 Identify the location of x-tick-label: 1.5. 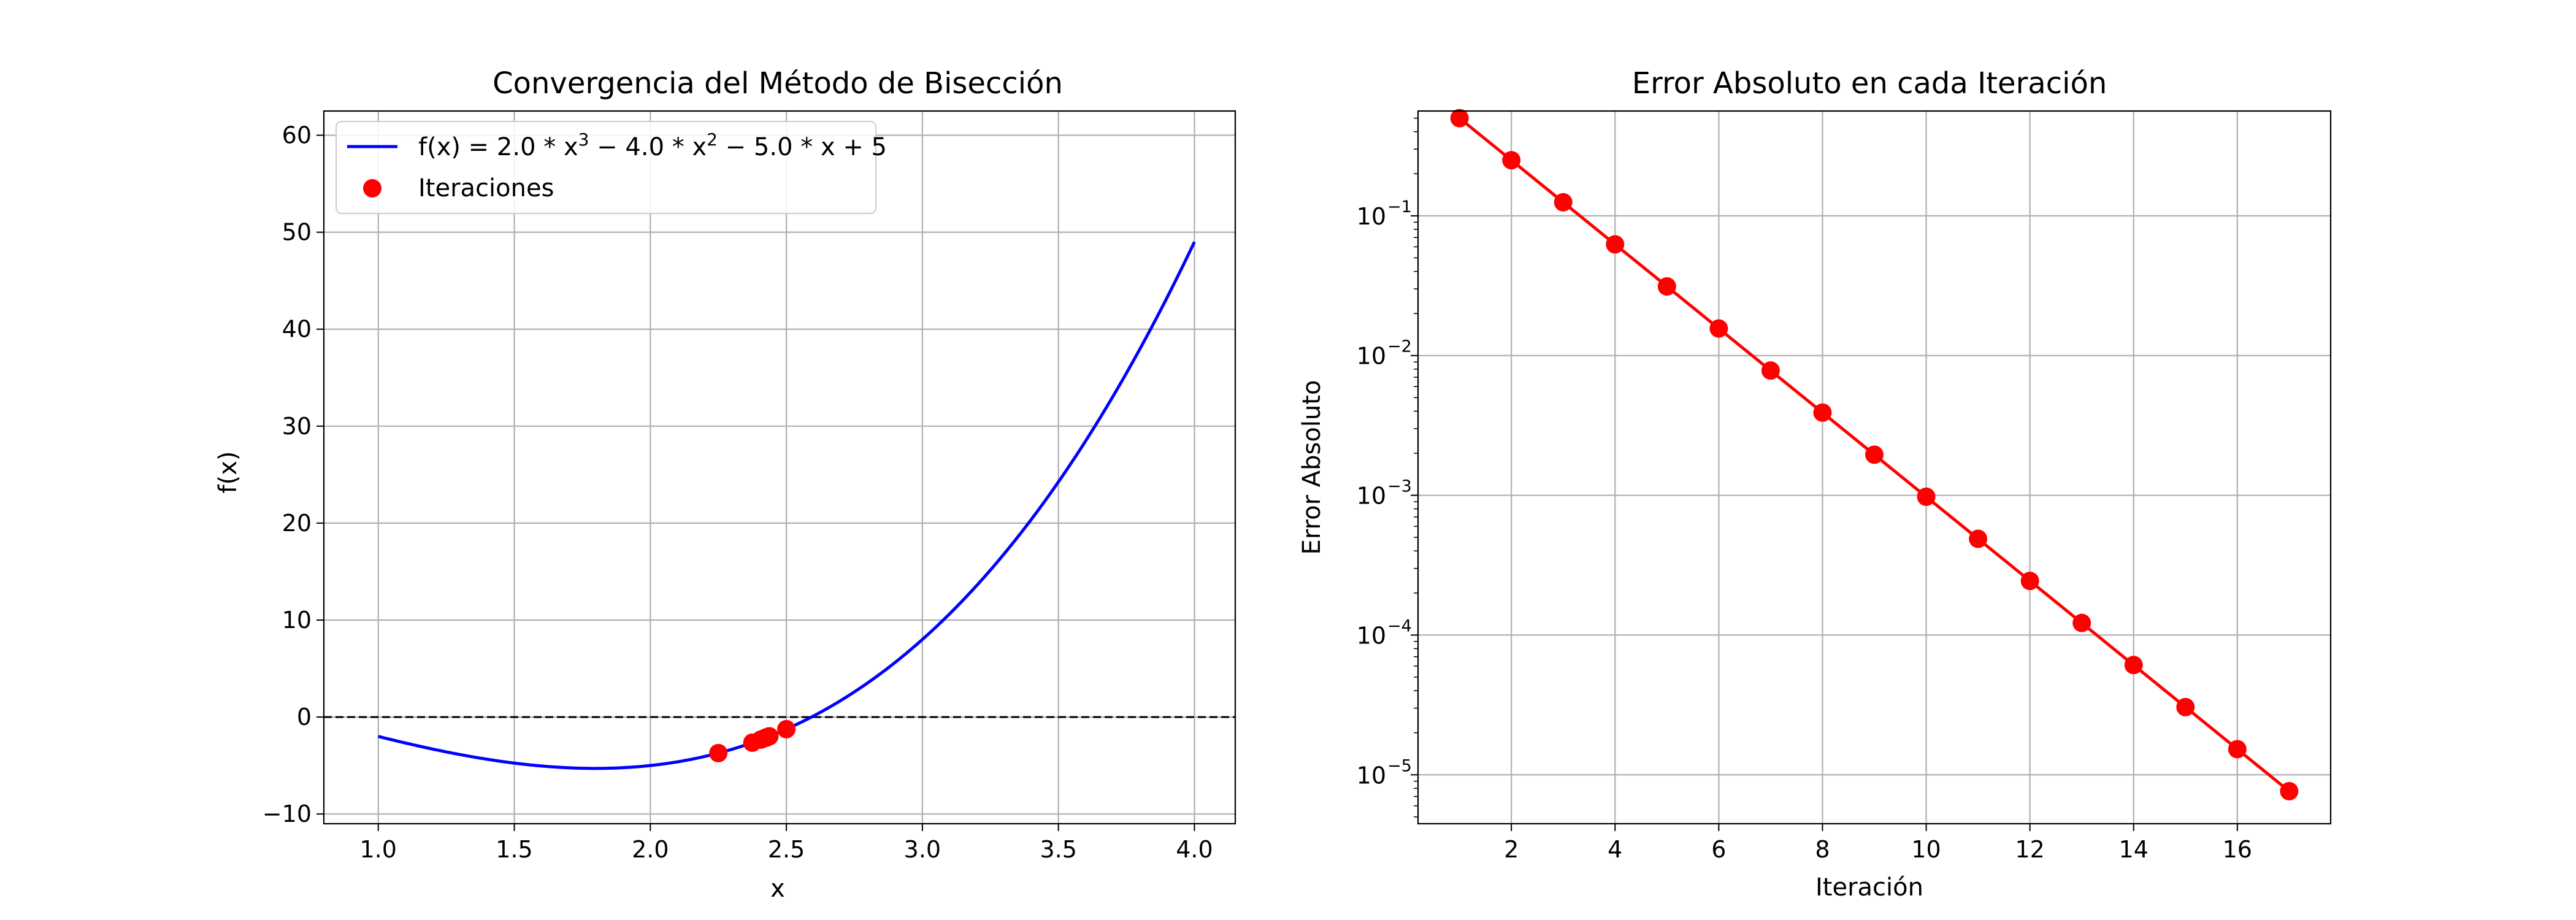
(514, 849).